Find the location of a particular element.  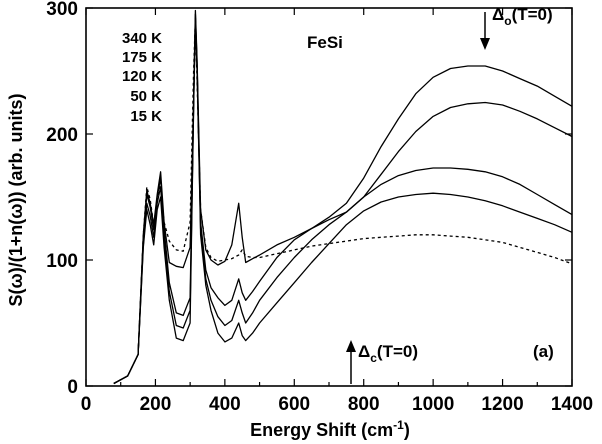

x-tick-label-7: 1400 is located at coordinates (572, 404).